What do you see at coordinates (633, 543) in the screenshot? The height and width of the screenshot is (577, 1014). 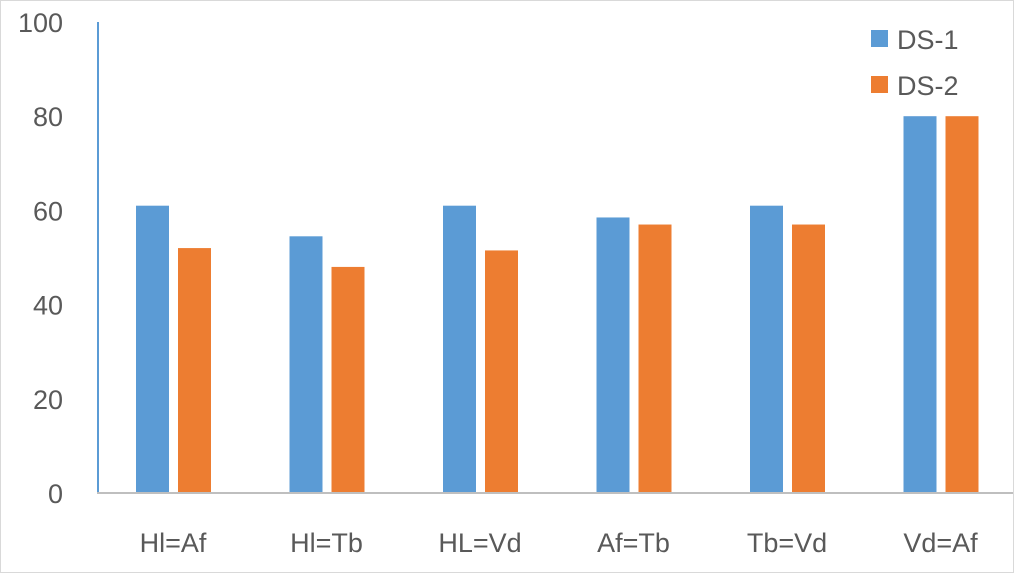 I see `x-tick-label: Af=Tb` at bounding box center [633, 543].